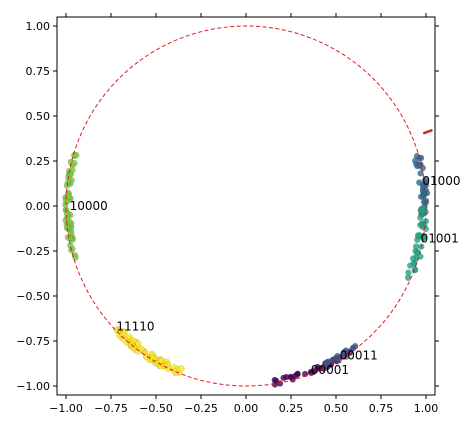 The width and height of the screenshot is (470, 435). Describe the element at coordinates (38, 116) in the screenshot. I see `y-tick-label: 0.50` at that location.